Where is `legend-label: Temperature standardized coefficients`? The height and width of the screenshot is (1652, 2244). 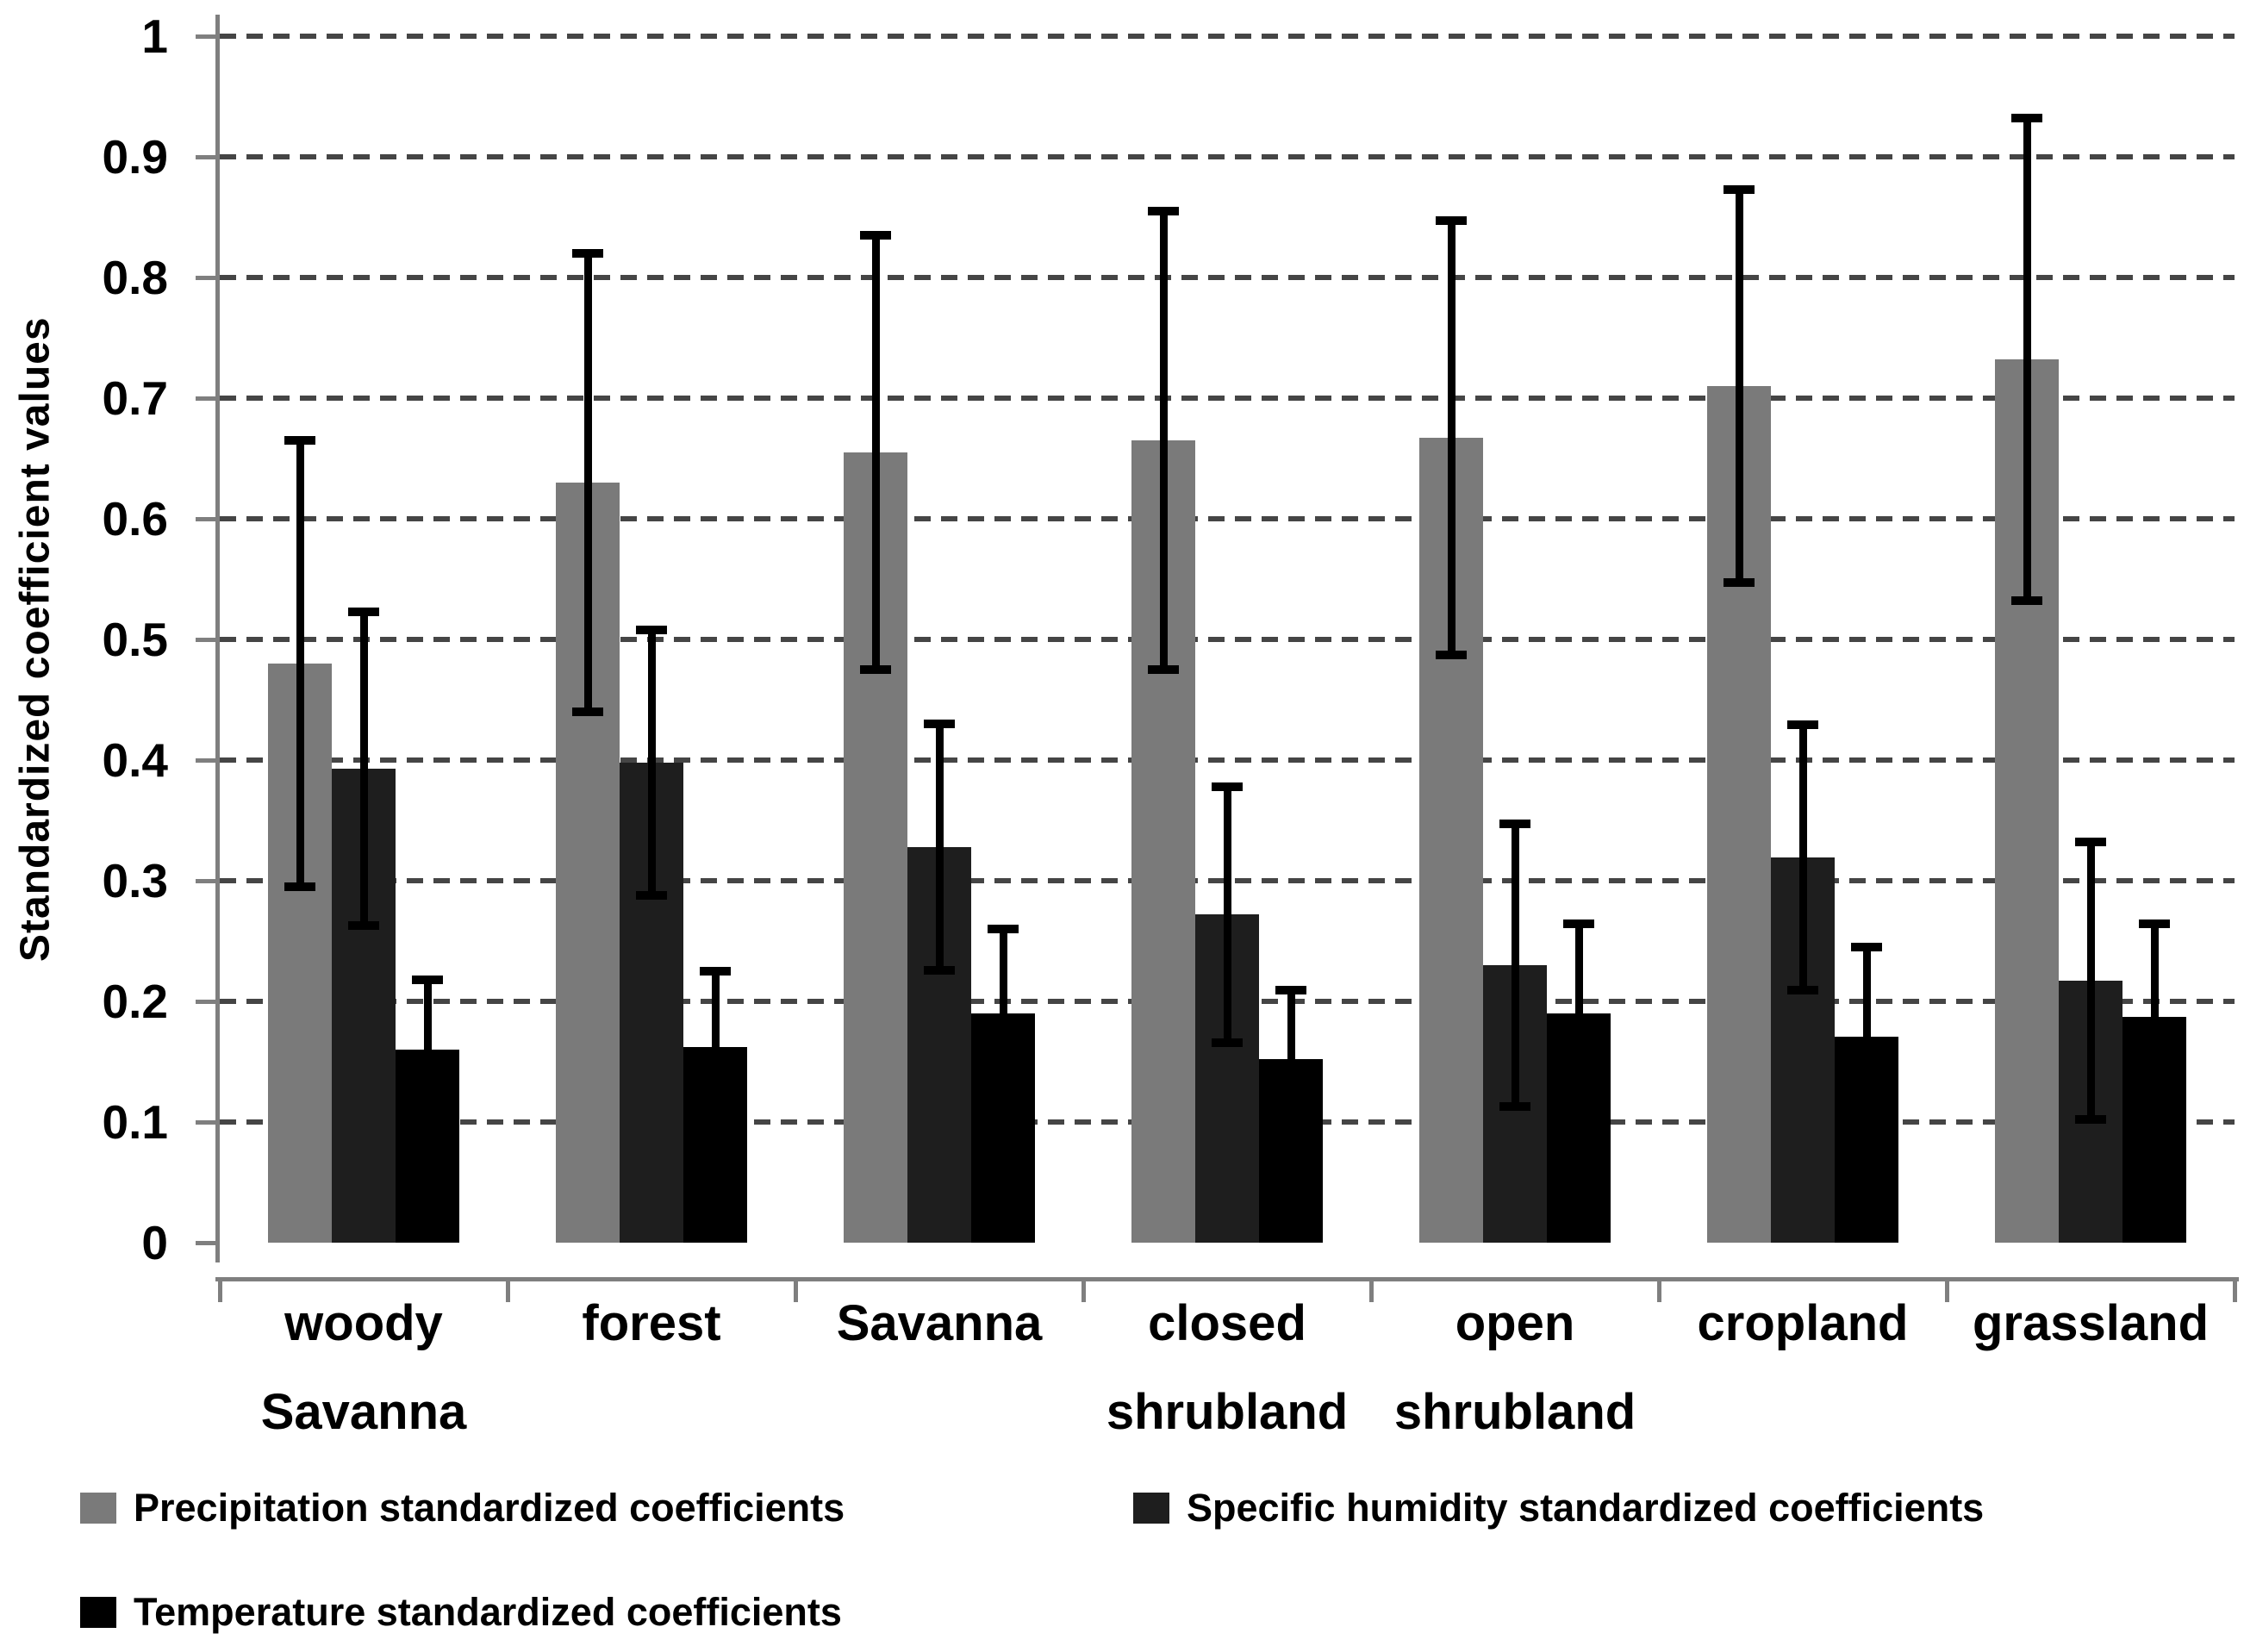
legend-label: Temperature standardized coefficients is located at coordinates (488, 1612).